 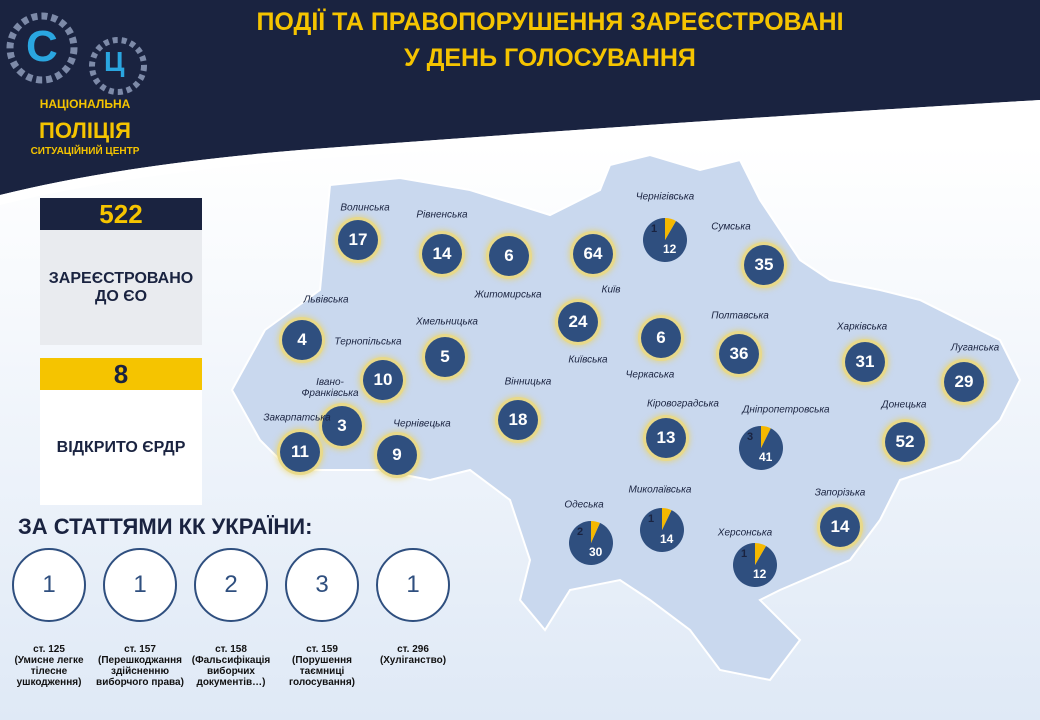 I want to click on summary-label: ВІДКРИТО ЄРДР, so click(x=121, y=447).